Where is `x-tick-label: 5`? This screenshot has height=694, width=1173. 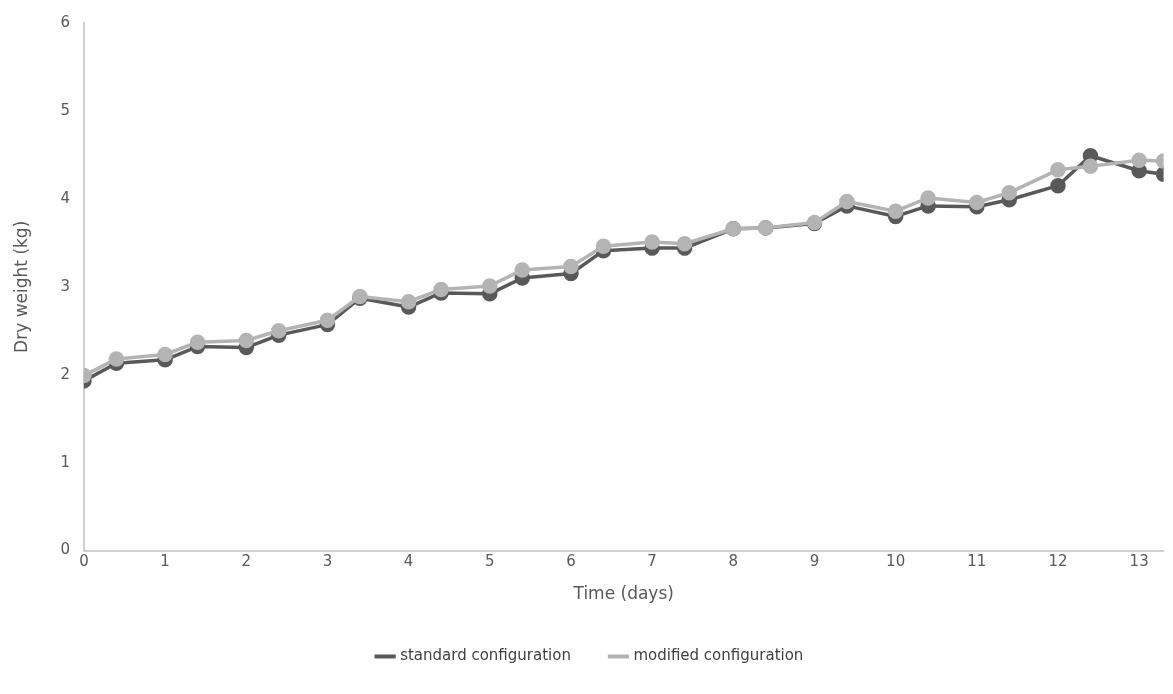
x-tick-label: 5 is located at coordinates (490, 561).